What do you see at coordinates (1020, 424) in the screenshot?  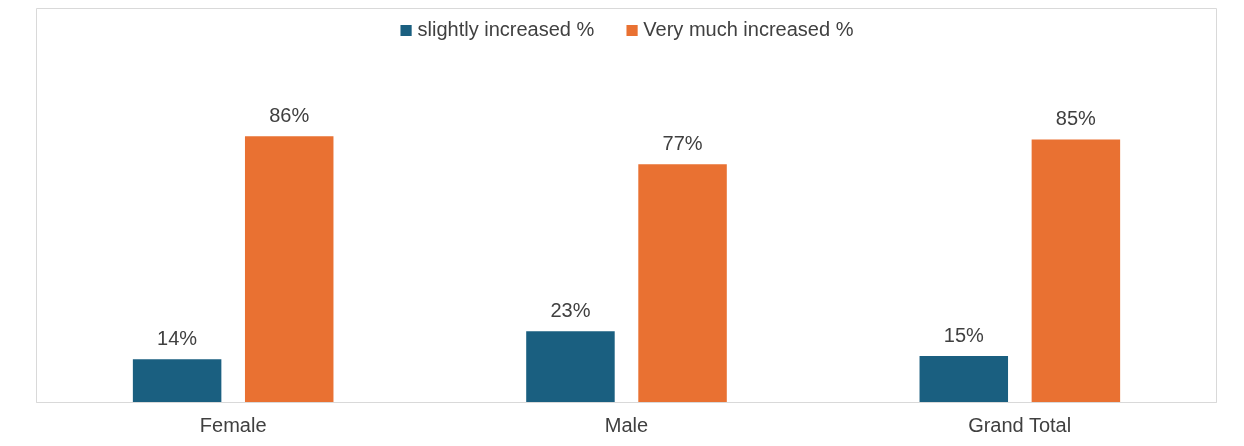 I see `x-tick-label: Grand Total` at bounding box center [1020, 424].